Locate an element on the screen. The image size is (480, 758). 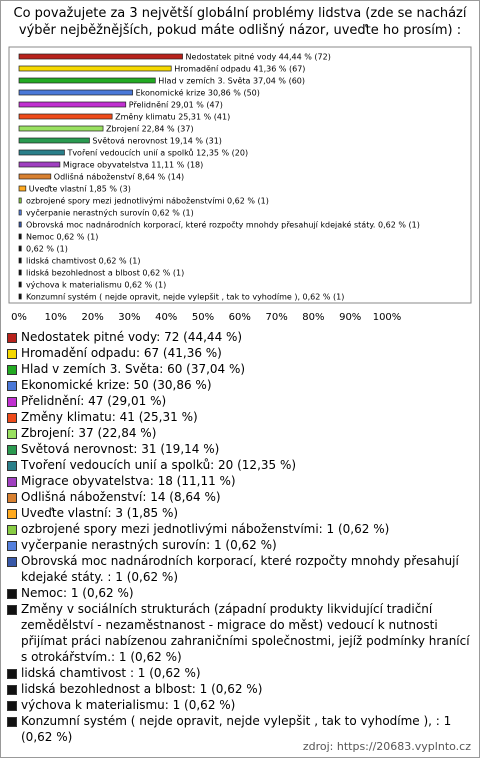
bar-label: lidská bezohlednost a blbost 0,62 % (1) is located at coordinates (105, 273).